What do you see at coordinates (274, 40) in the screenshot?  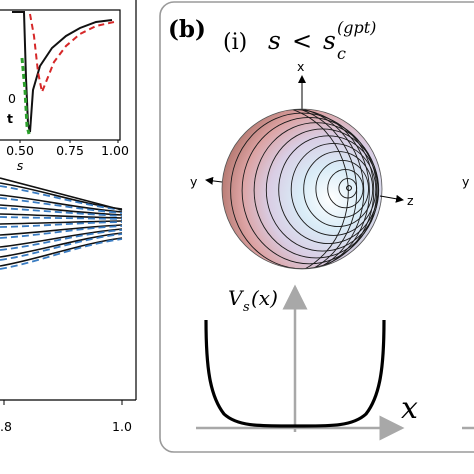 I see `subtitle-s: s` at bounding box center [274, 40].